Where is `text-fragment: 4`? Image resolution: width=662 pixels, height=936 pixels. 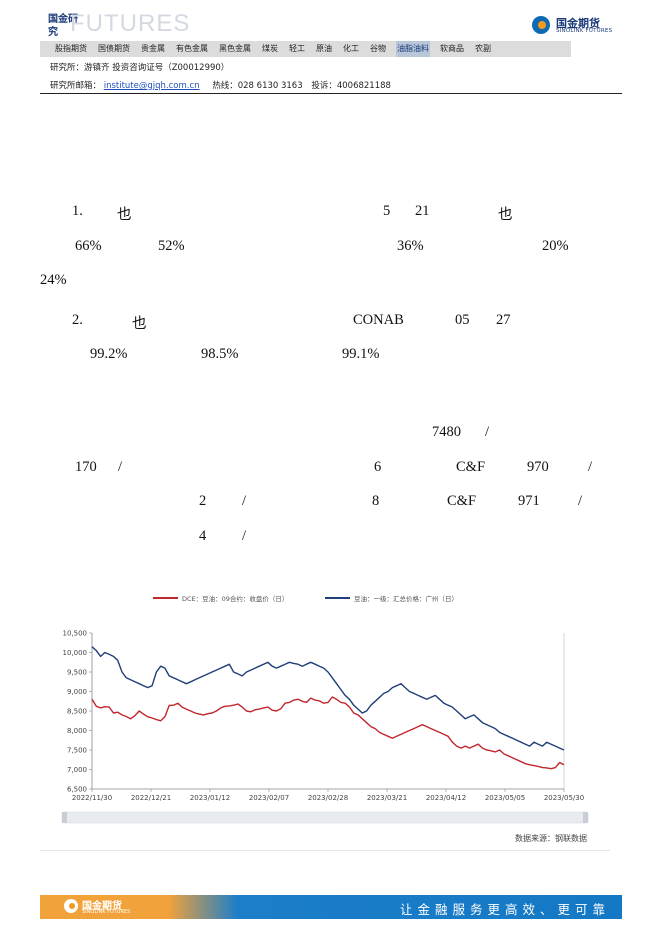 text-fragment: 4 is located at coordinates (203, 536).